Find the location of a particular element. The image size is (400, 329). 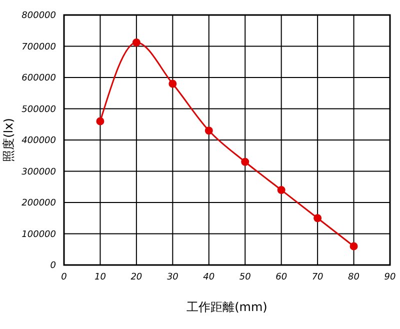

y-axis-title: 照度(lx) is located at coordinates (8, 140).